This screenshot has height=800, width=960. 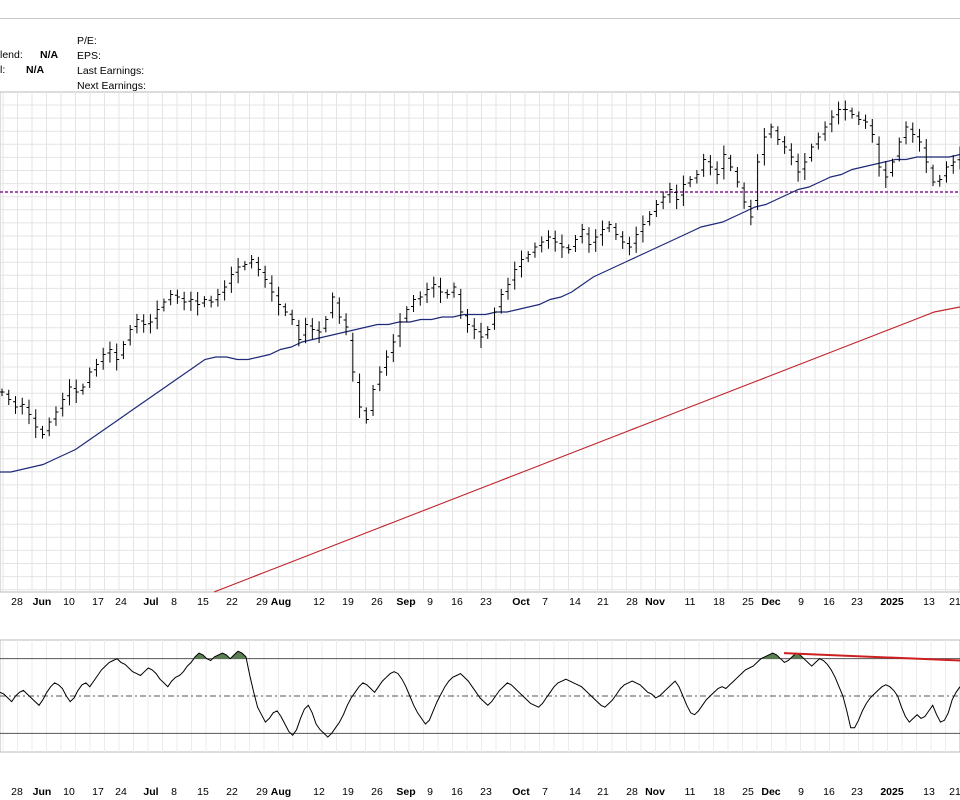 I want to click on yield-value: N/A, so click(x=35, y=70).